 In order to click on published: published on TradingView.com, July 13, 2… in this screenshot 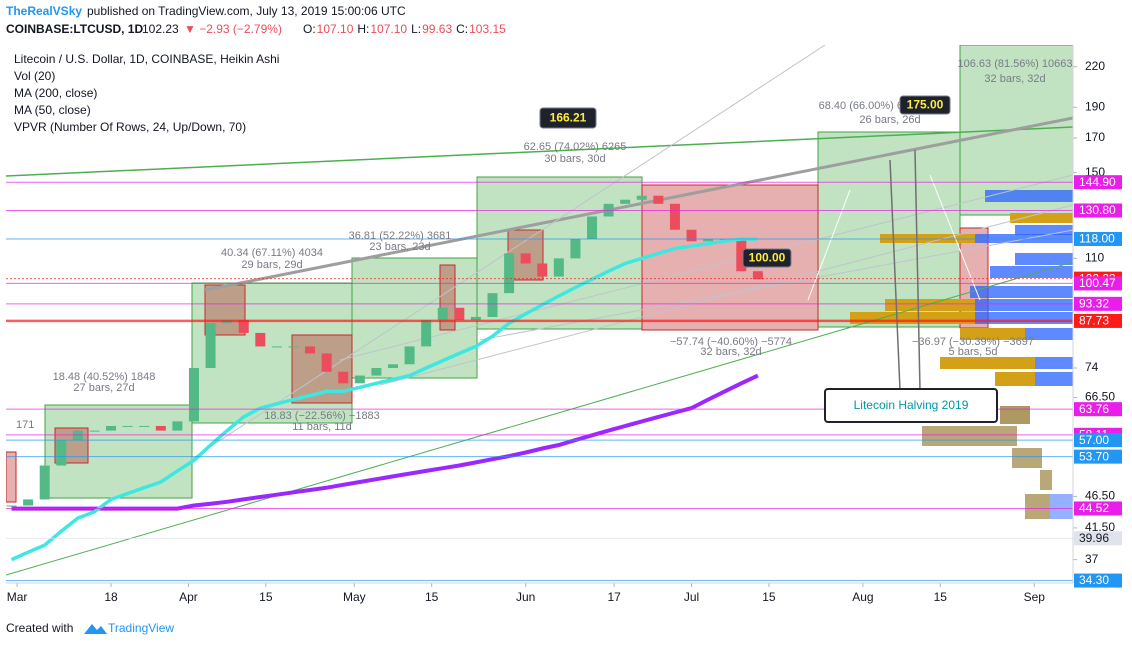, I will do `click(246, 11)`.